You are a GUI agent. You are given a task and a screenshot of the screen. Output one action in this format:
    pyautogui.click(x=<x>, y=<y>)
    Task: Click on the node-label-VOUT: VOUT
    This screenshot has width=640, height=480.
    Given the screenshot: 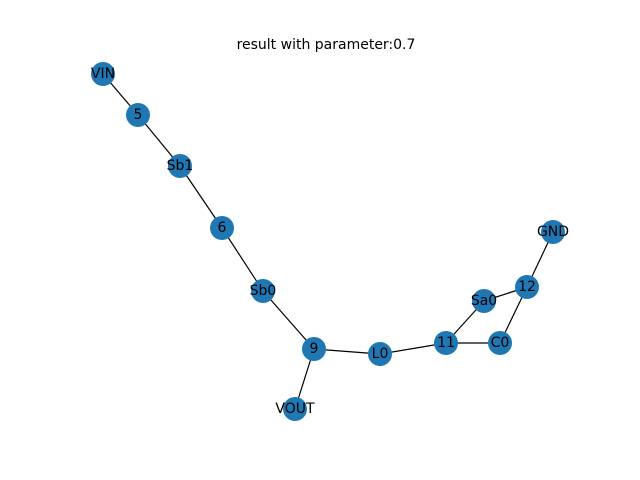 What is the action you would take?
    pyautogui.click(x=295, y=409)
    